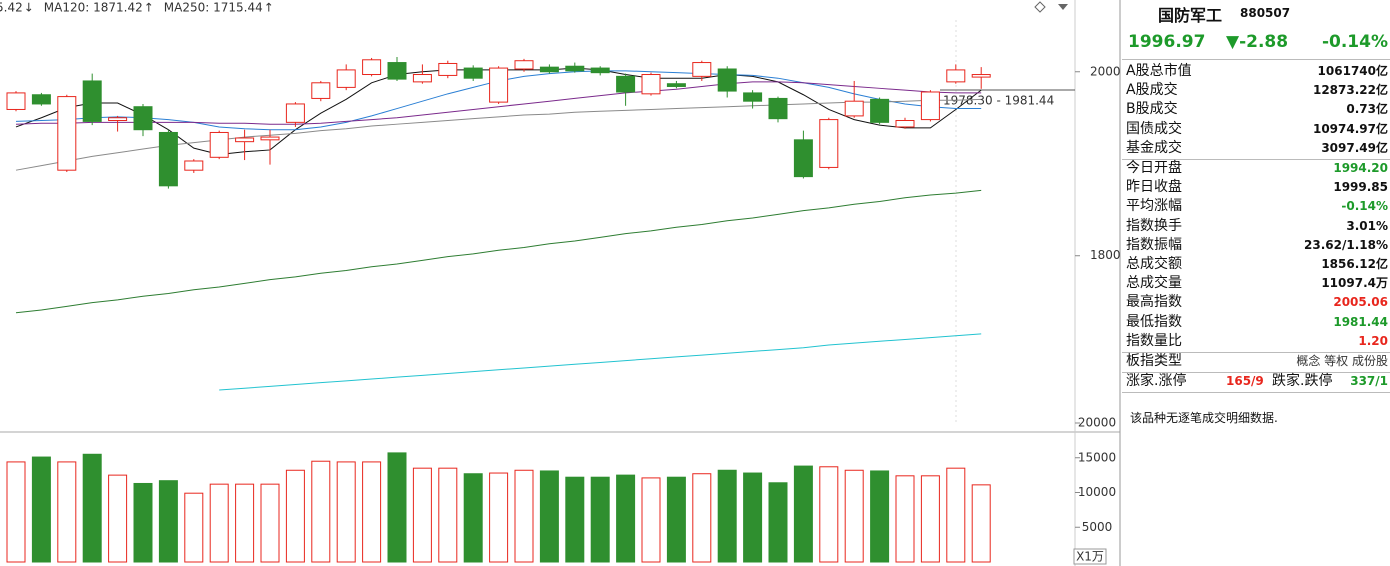  What do you see at coordinates (11, 8) in the screenshot?
I see `legend-label: 5.42` at bounding box center [11, 8].